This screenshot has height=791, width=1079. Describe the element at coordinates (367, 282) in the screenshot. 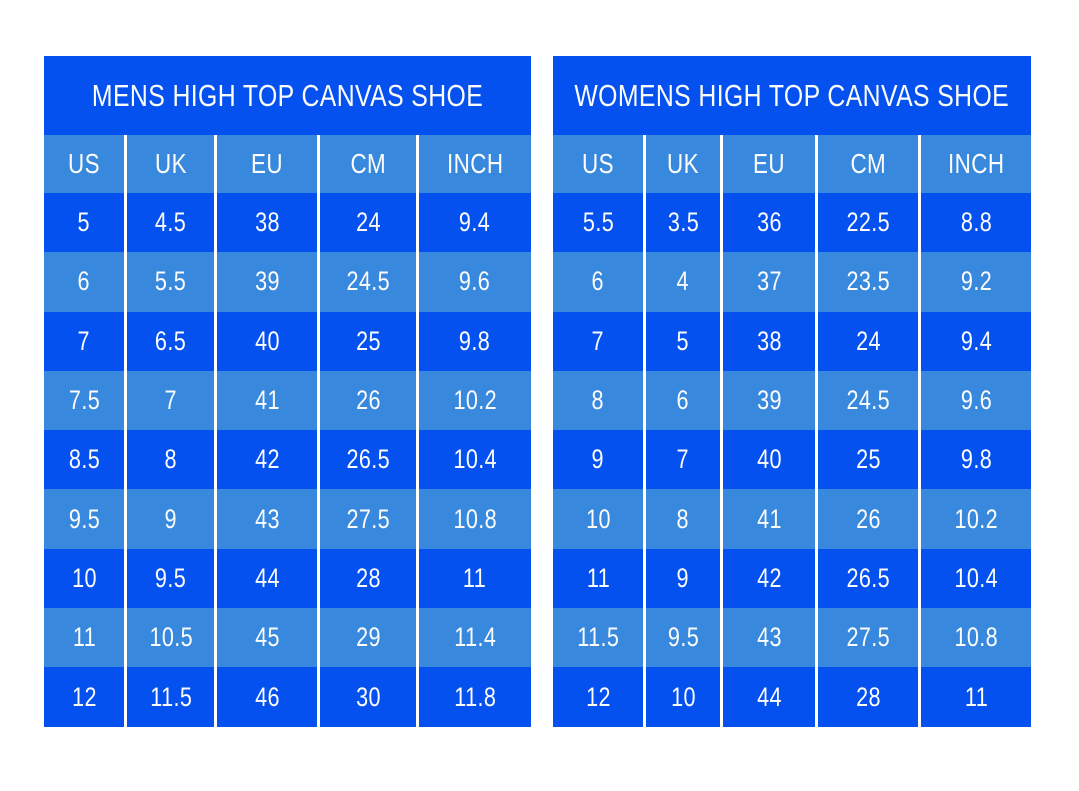

I see `size-cell-cm: 24.5` at that location.